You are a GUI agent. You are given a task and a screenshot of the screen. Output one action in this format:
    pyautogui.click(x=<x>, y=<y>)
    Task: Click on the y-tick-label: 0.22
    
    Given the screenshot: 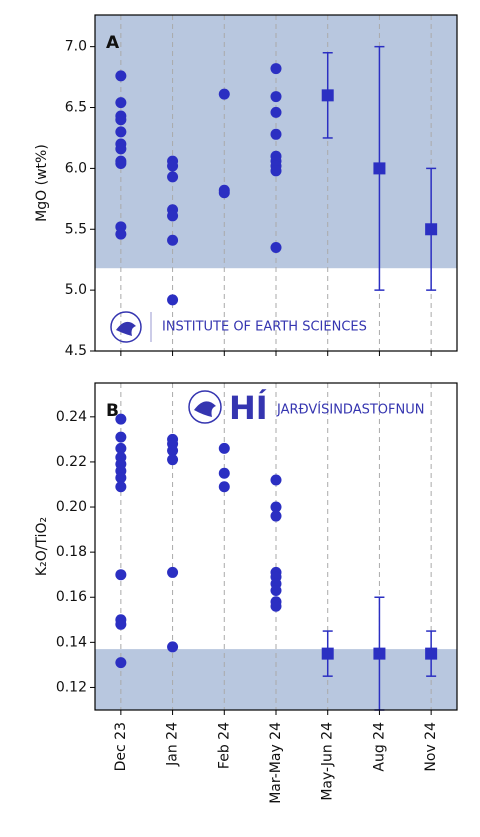 What is the action you would take?
    pyautogui.click(x=71, y=462)
    